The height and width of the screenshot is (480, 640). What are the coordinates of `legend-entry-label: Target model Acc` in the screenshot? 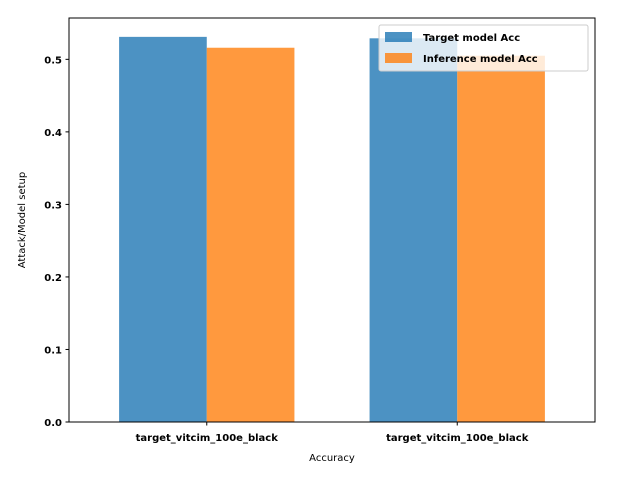 It's located at (471, 38).